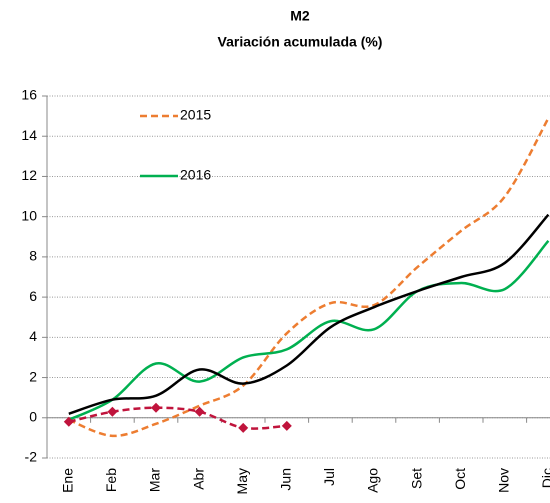 Image resolution: width=550 pixels, height=503 pixels. What do you see at coordinates (29, 215) in the screenshot?
I see `y-tick-label: 10` at bounding box center [29, 215].